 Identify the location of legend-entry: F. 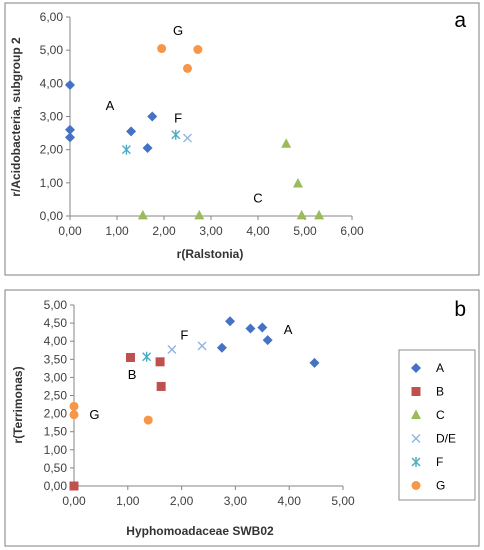
(427, 462).